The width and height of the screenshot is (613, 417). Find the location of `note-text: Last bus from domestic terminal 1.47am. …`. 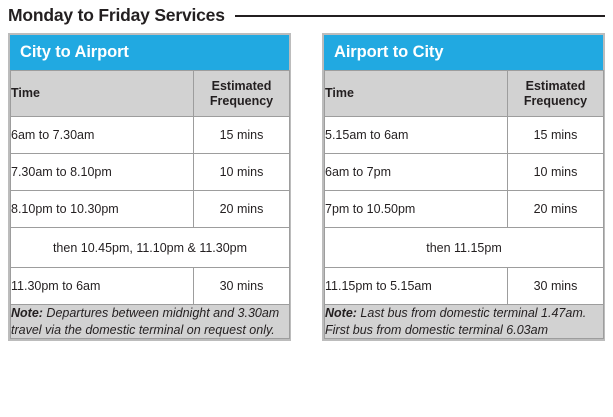

note-text: Last bus from domestic terminal 1.47am. … is located at coordinates (456, 321).